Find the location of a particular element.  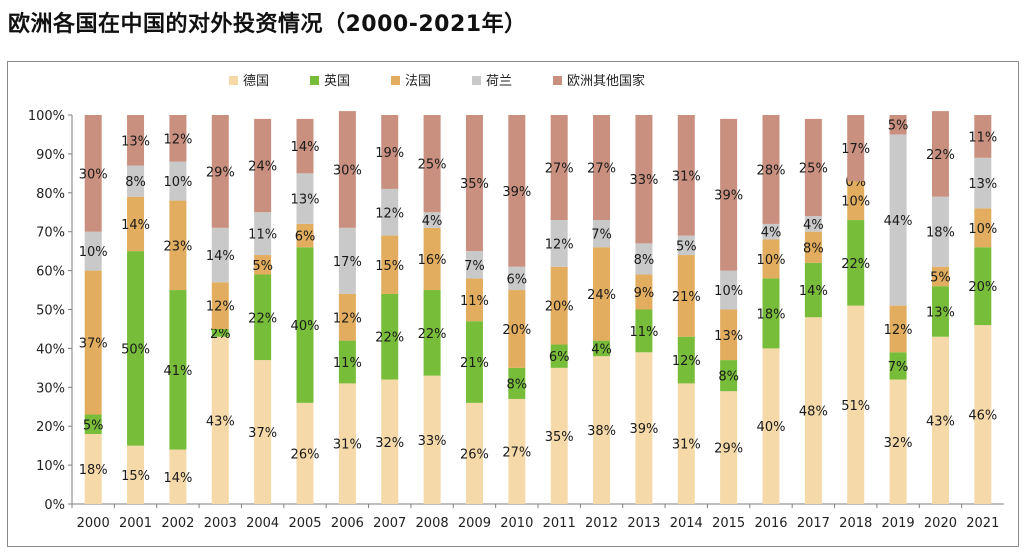

y-tick-label: 10% is located at coordinates (50, 466).